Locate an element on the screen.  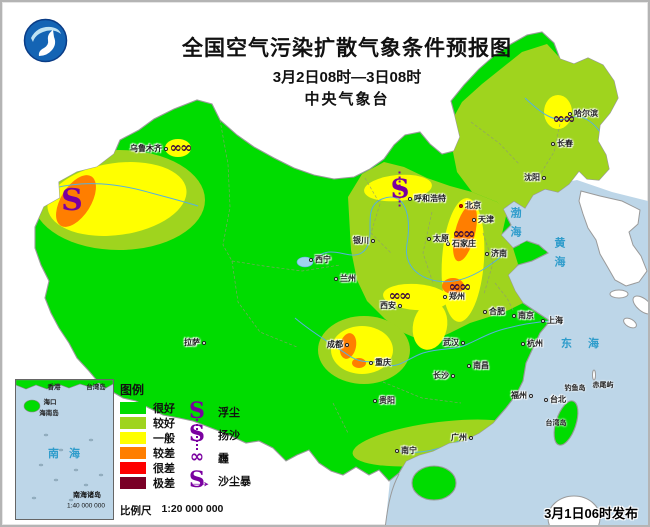
symbol-decoration: → is located at coordinates (201, 481).